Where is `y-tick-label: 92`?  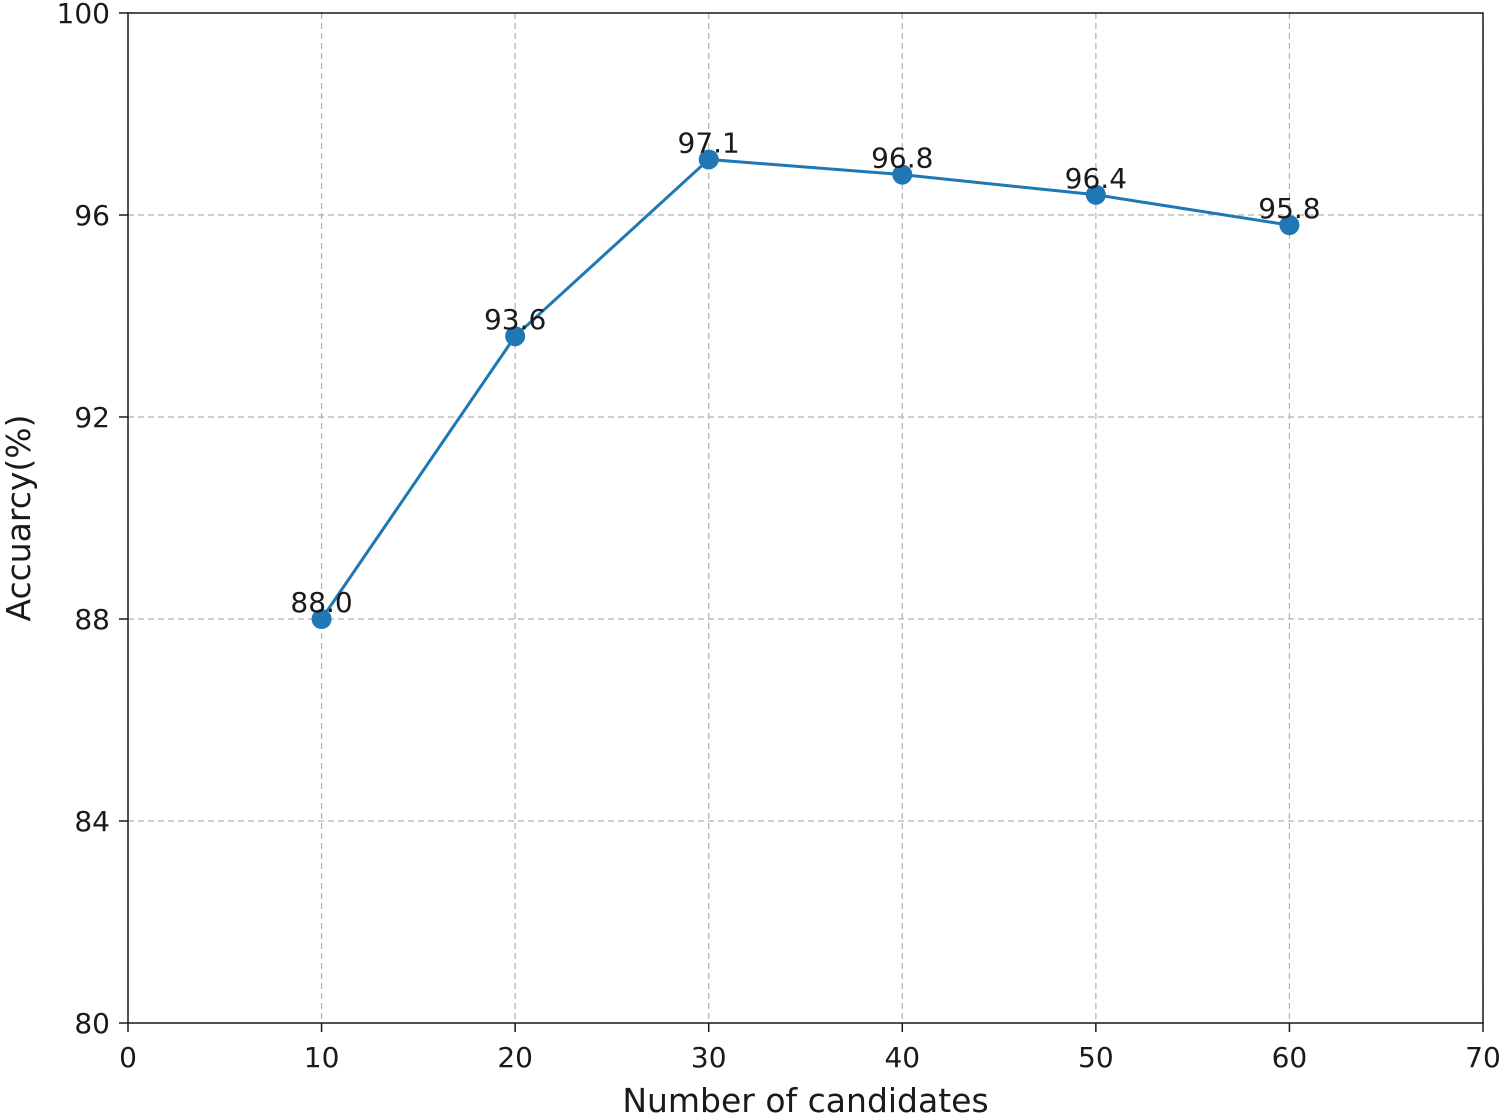
y-tick-label: 92 is located at coordinates (92, 417).